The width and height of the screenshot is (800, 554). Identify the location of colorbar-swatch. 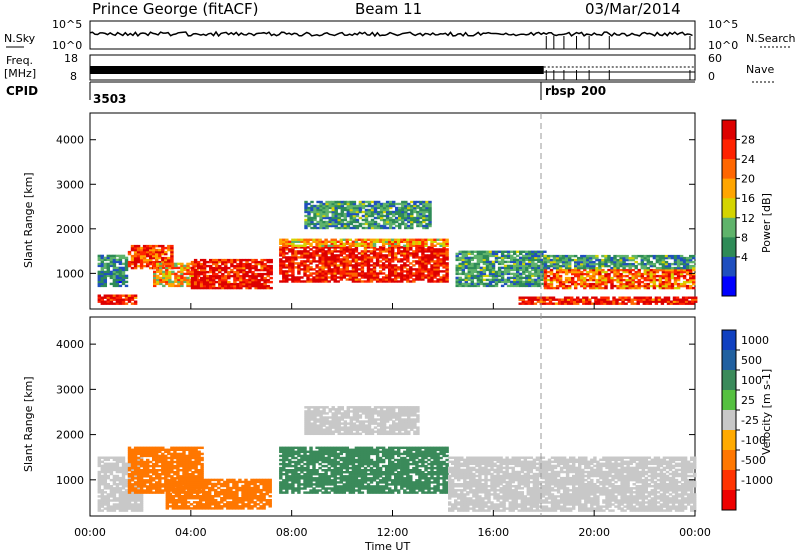
(729, 169).